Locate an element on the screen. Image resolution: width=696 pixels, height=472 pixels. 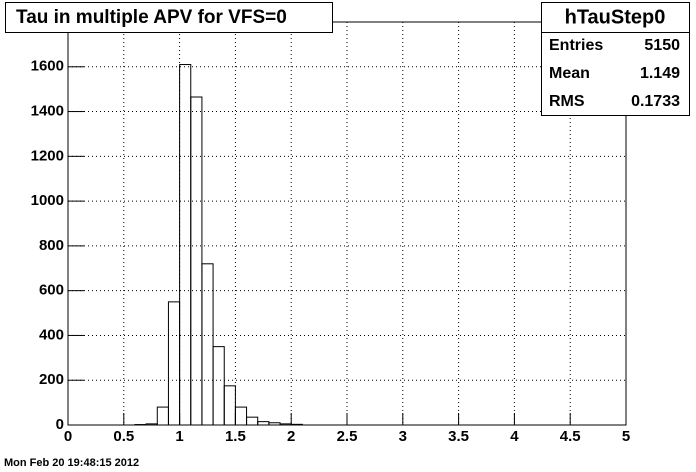
stats-value: 0.1733 is located at coordinates (655, 101).